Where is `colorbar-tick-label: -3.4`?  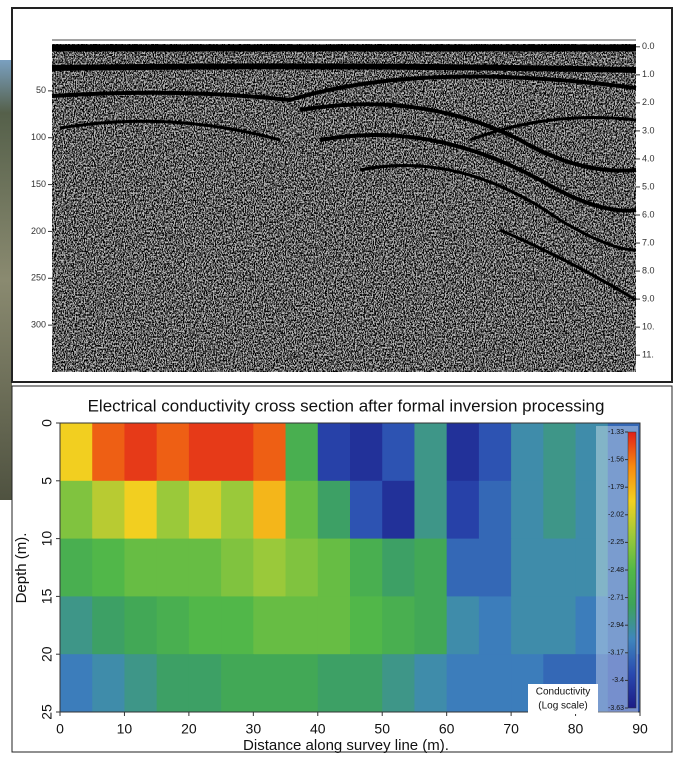
colorbar-tick-label: -3.4 is located at coordinates (618, 680).